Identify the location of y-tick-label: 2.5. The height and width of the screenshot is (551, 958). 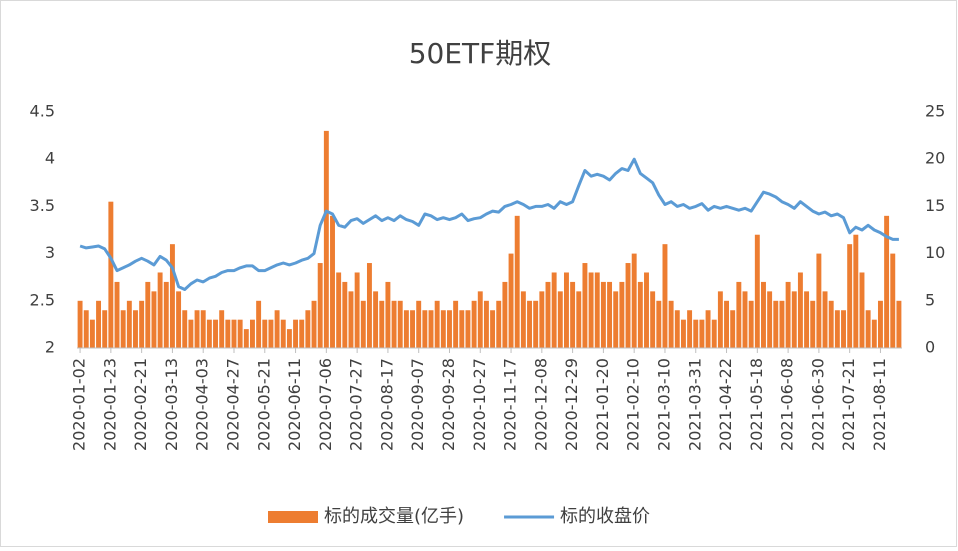
(42, 299).